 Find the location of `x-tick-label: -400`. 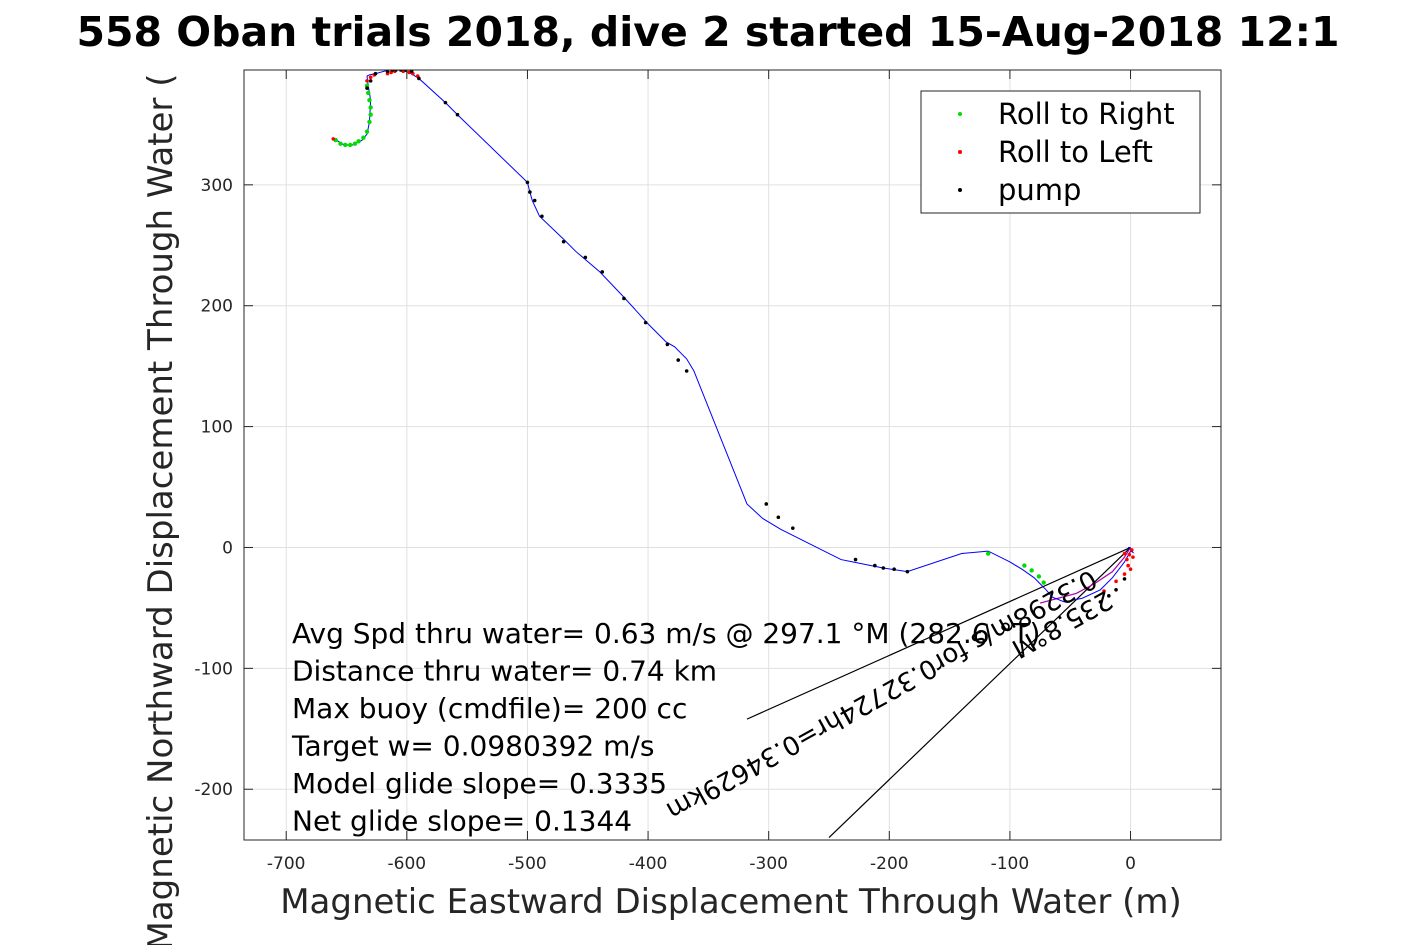

x-tick-label: -400 is located at coordinates (648, 864).